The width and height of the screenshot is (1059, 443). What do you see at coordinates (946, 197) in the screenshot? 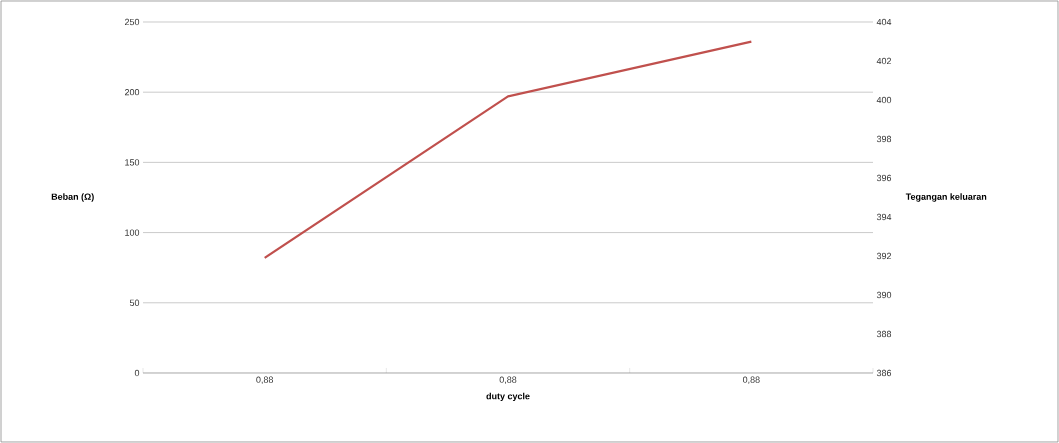
I see `y2-axis-title: Tegangan keluaran` at bounding box center [946, 197].